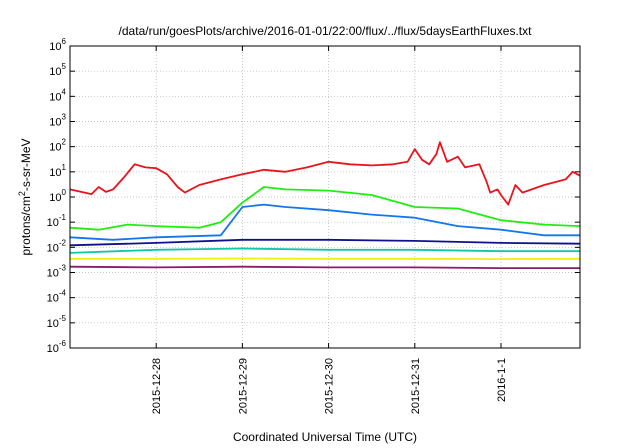 This screenshot has height=448, width=640. I want to click on y-tick-label: 10⁰, so click(57, 196).